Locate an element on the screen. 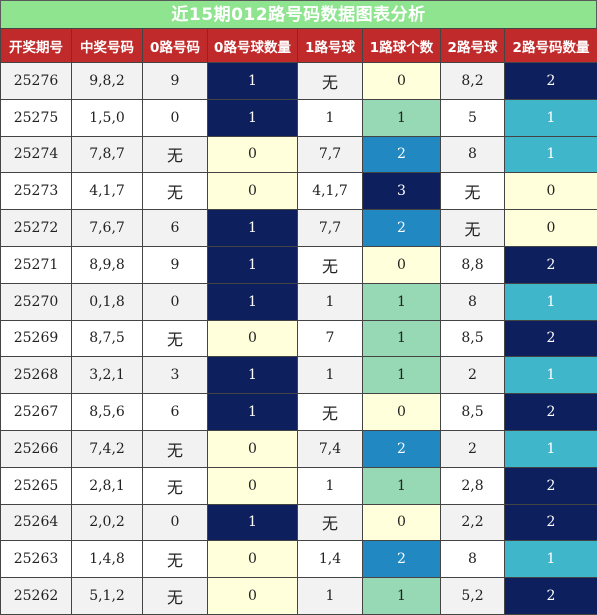 The height and width of the screenshot is (615, 597). road2-cell: 2,8 is located at coordinates (473, 485).